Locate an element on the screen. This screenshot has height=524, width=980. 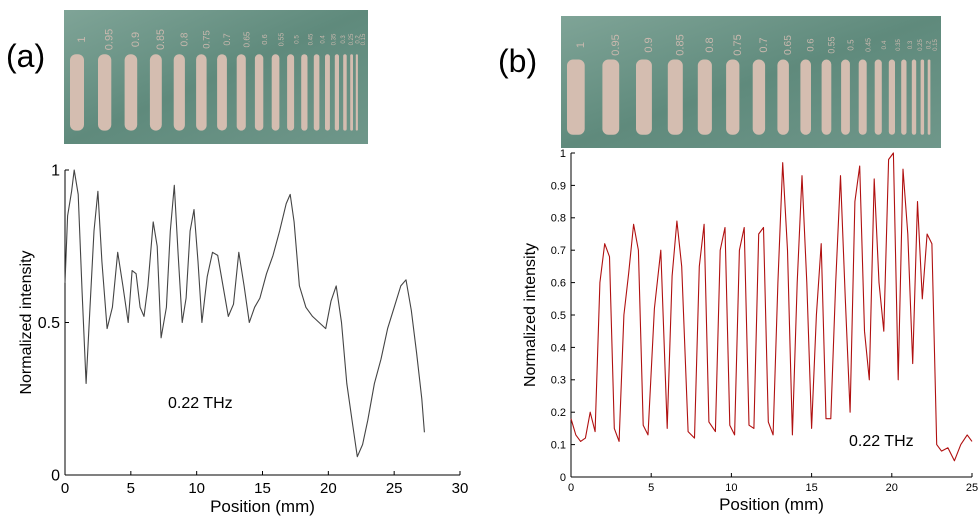
y-tick-label: 0.2 is located at coordinates (558, 413).